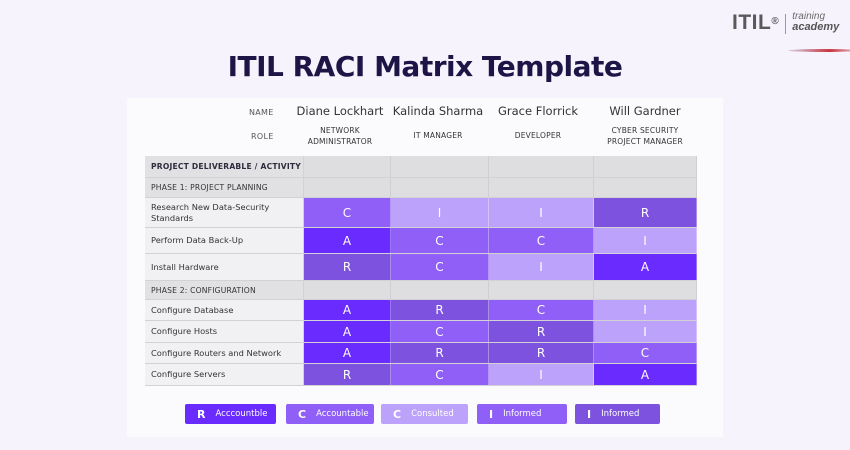 Image resolution: width=850 pixels, height=450 pixels. What do you see at coordinates (809, 16) in the screenshot?
I see `logo-training-text: training` at bounding box center [809, 16].